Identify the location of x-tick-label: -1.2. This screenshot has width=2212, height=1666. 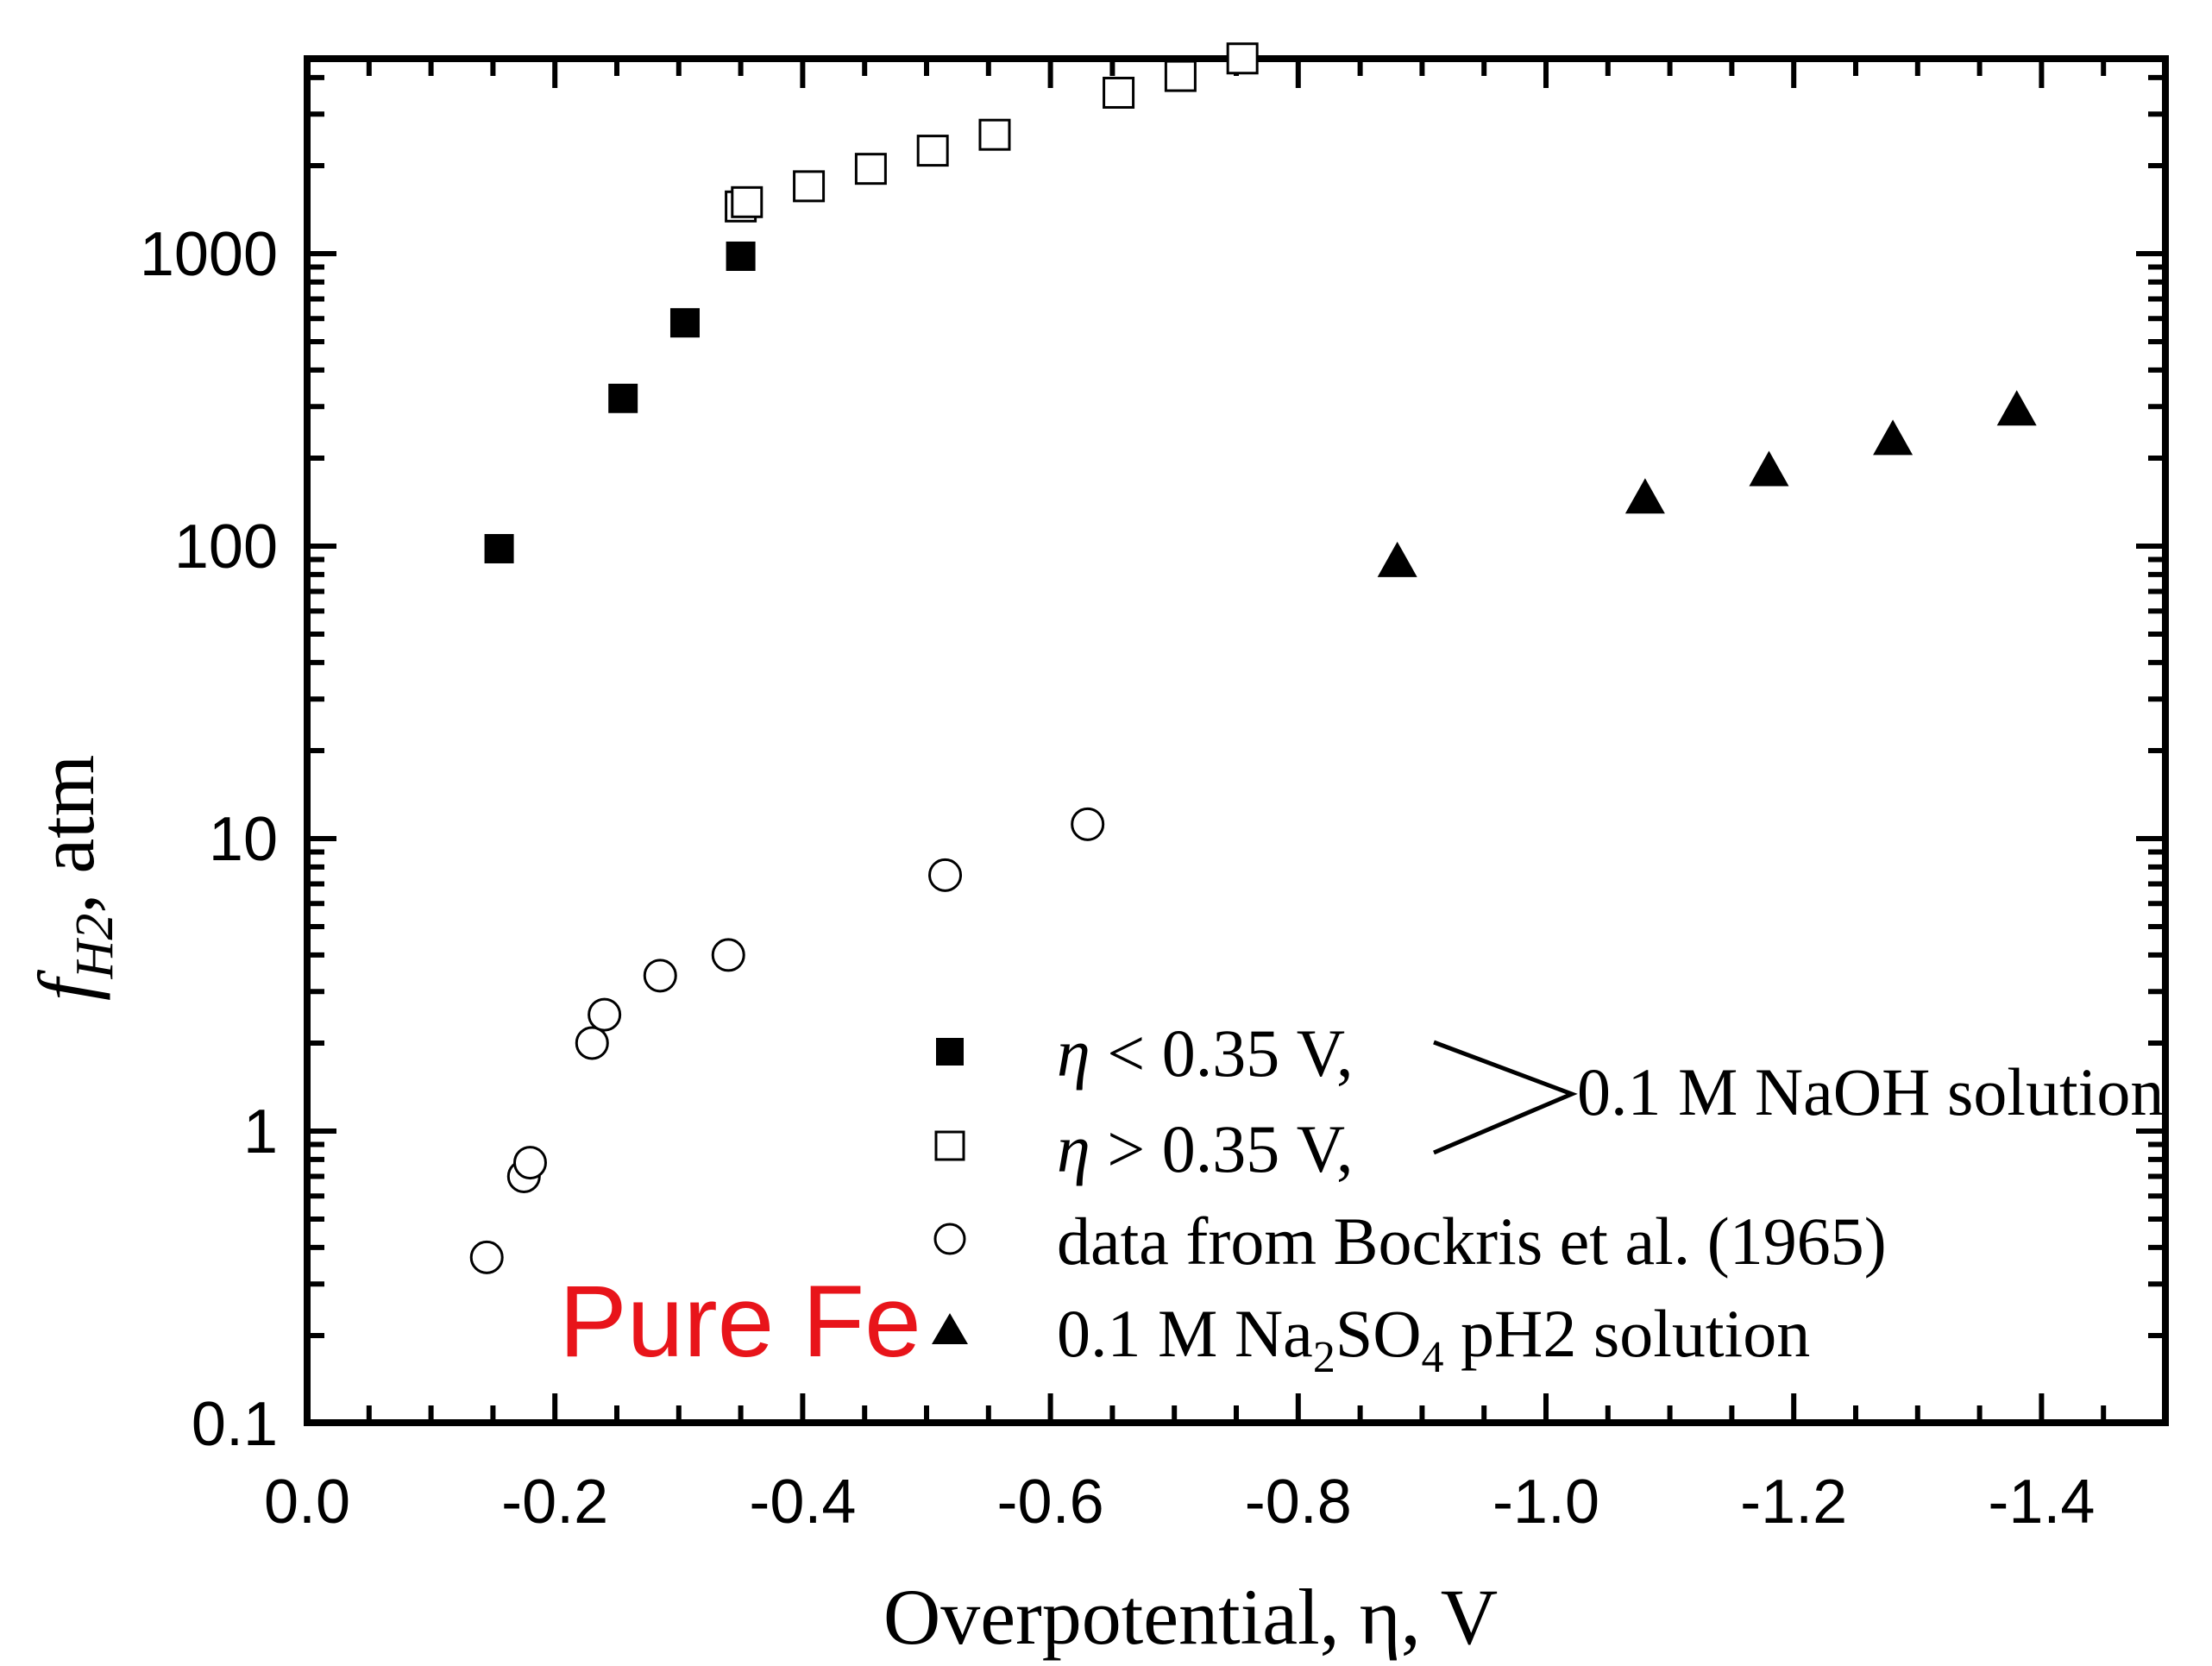
(1794, 1502).